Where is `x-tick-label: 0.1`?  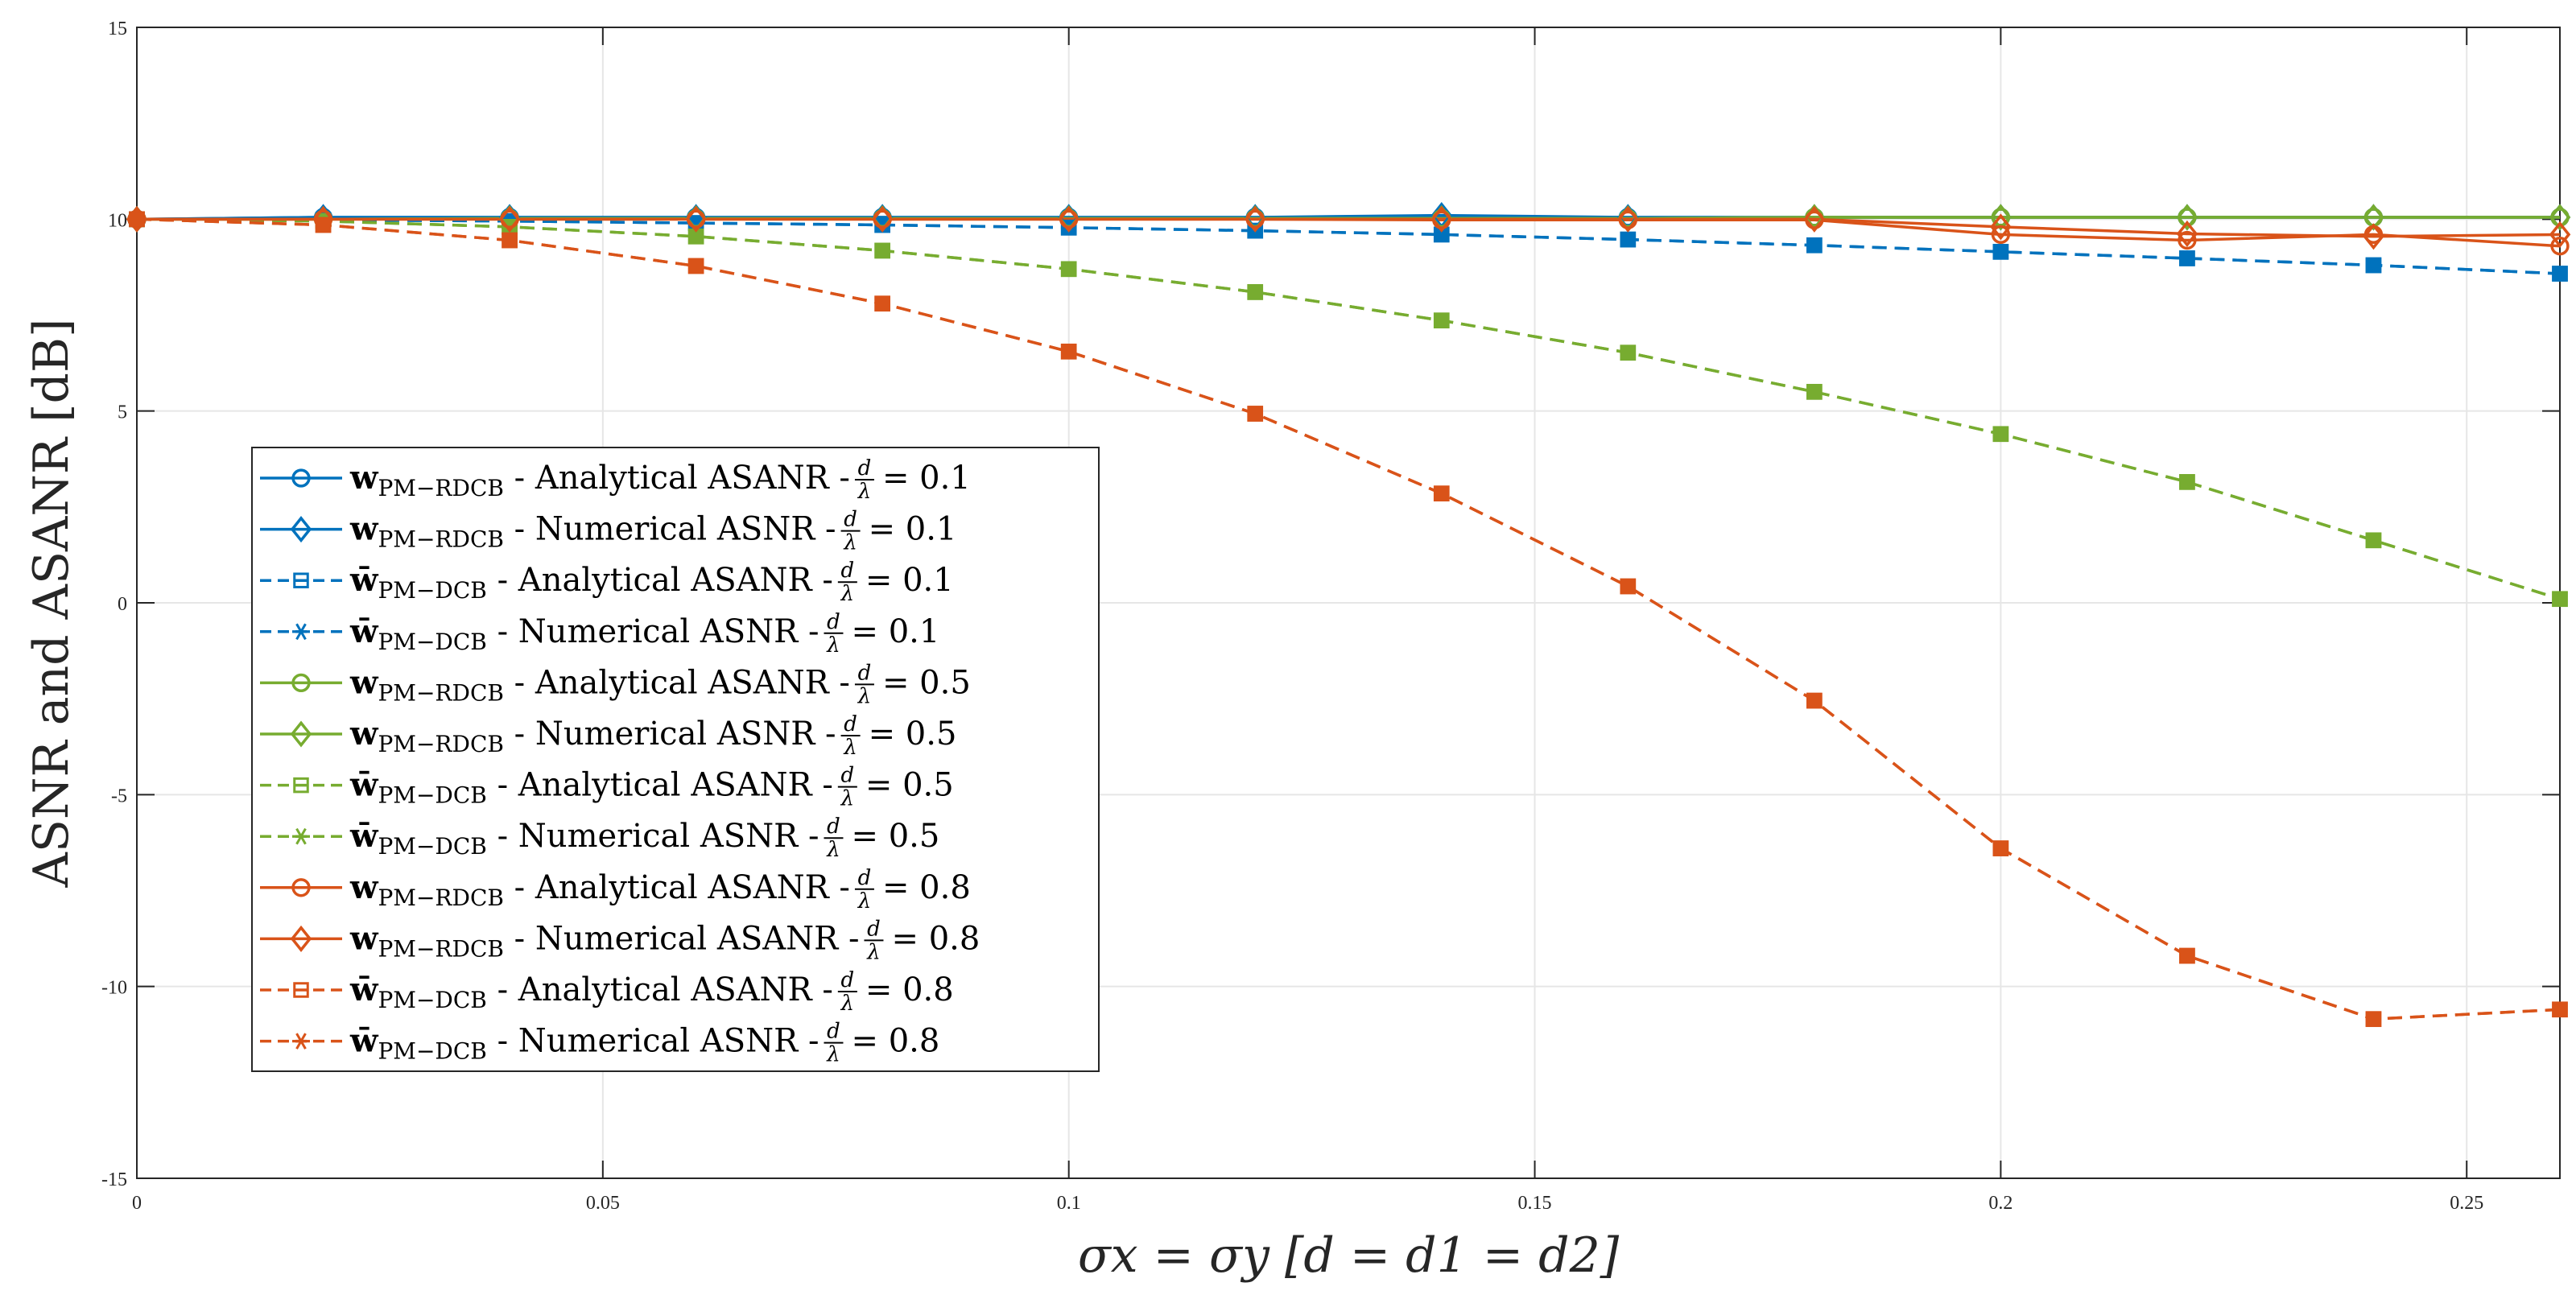 x-tick-label: 0.1 is located at coordinates (1069, 1204).